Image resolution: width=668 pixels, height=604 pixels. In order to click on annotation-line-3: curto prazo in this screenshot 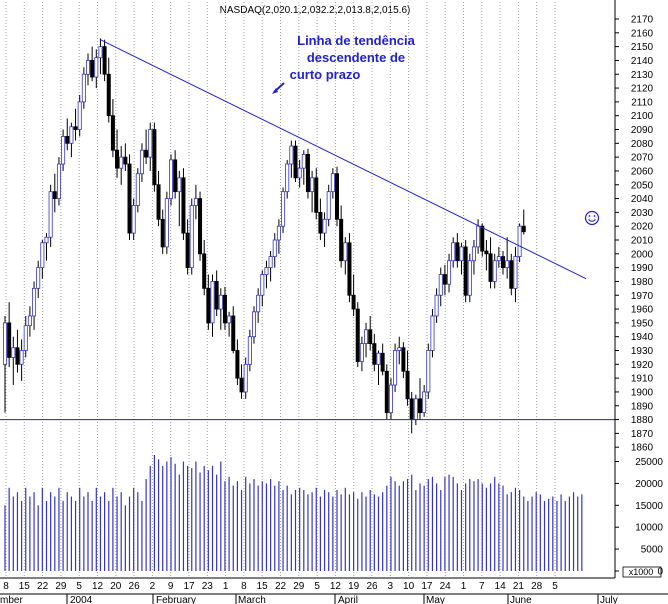, I will do `click(325, 74)`.